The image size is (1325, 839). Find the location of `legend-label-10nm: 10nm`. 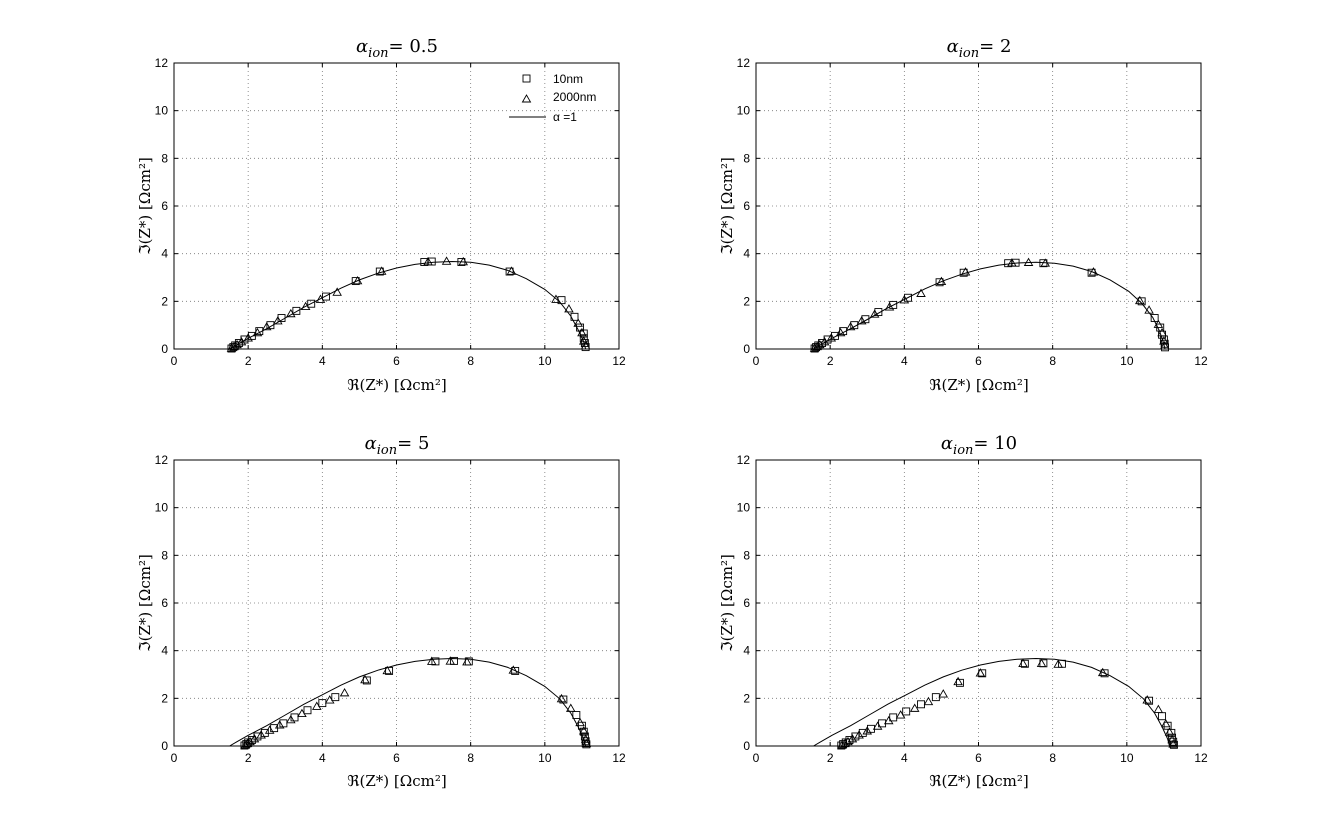

legend-label-10nm: 10nm is located at coordinates (568, 79).